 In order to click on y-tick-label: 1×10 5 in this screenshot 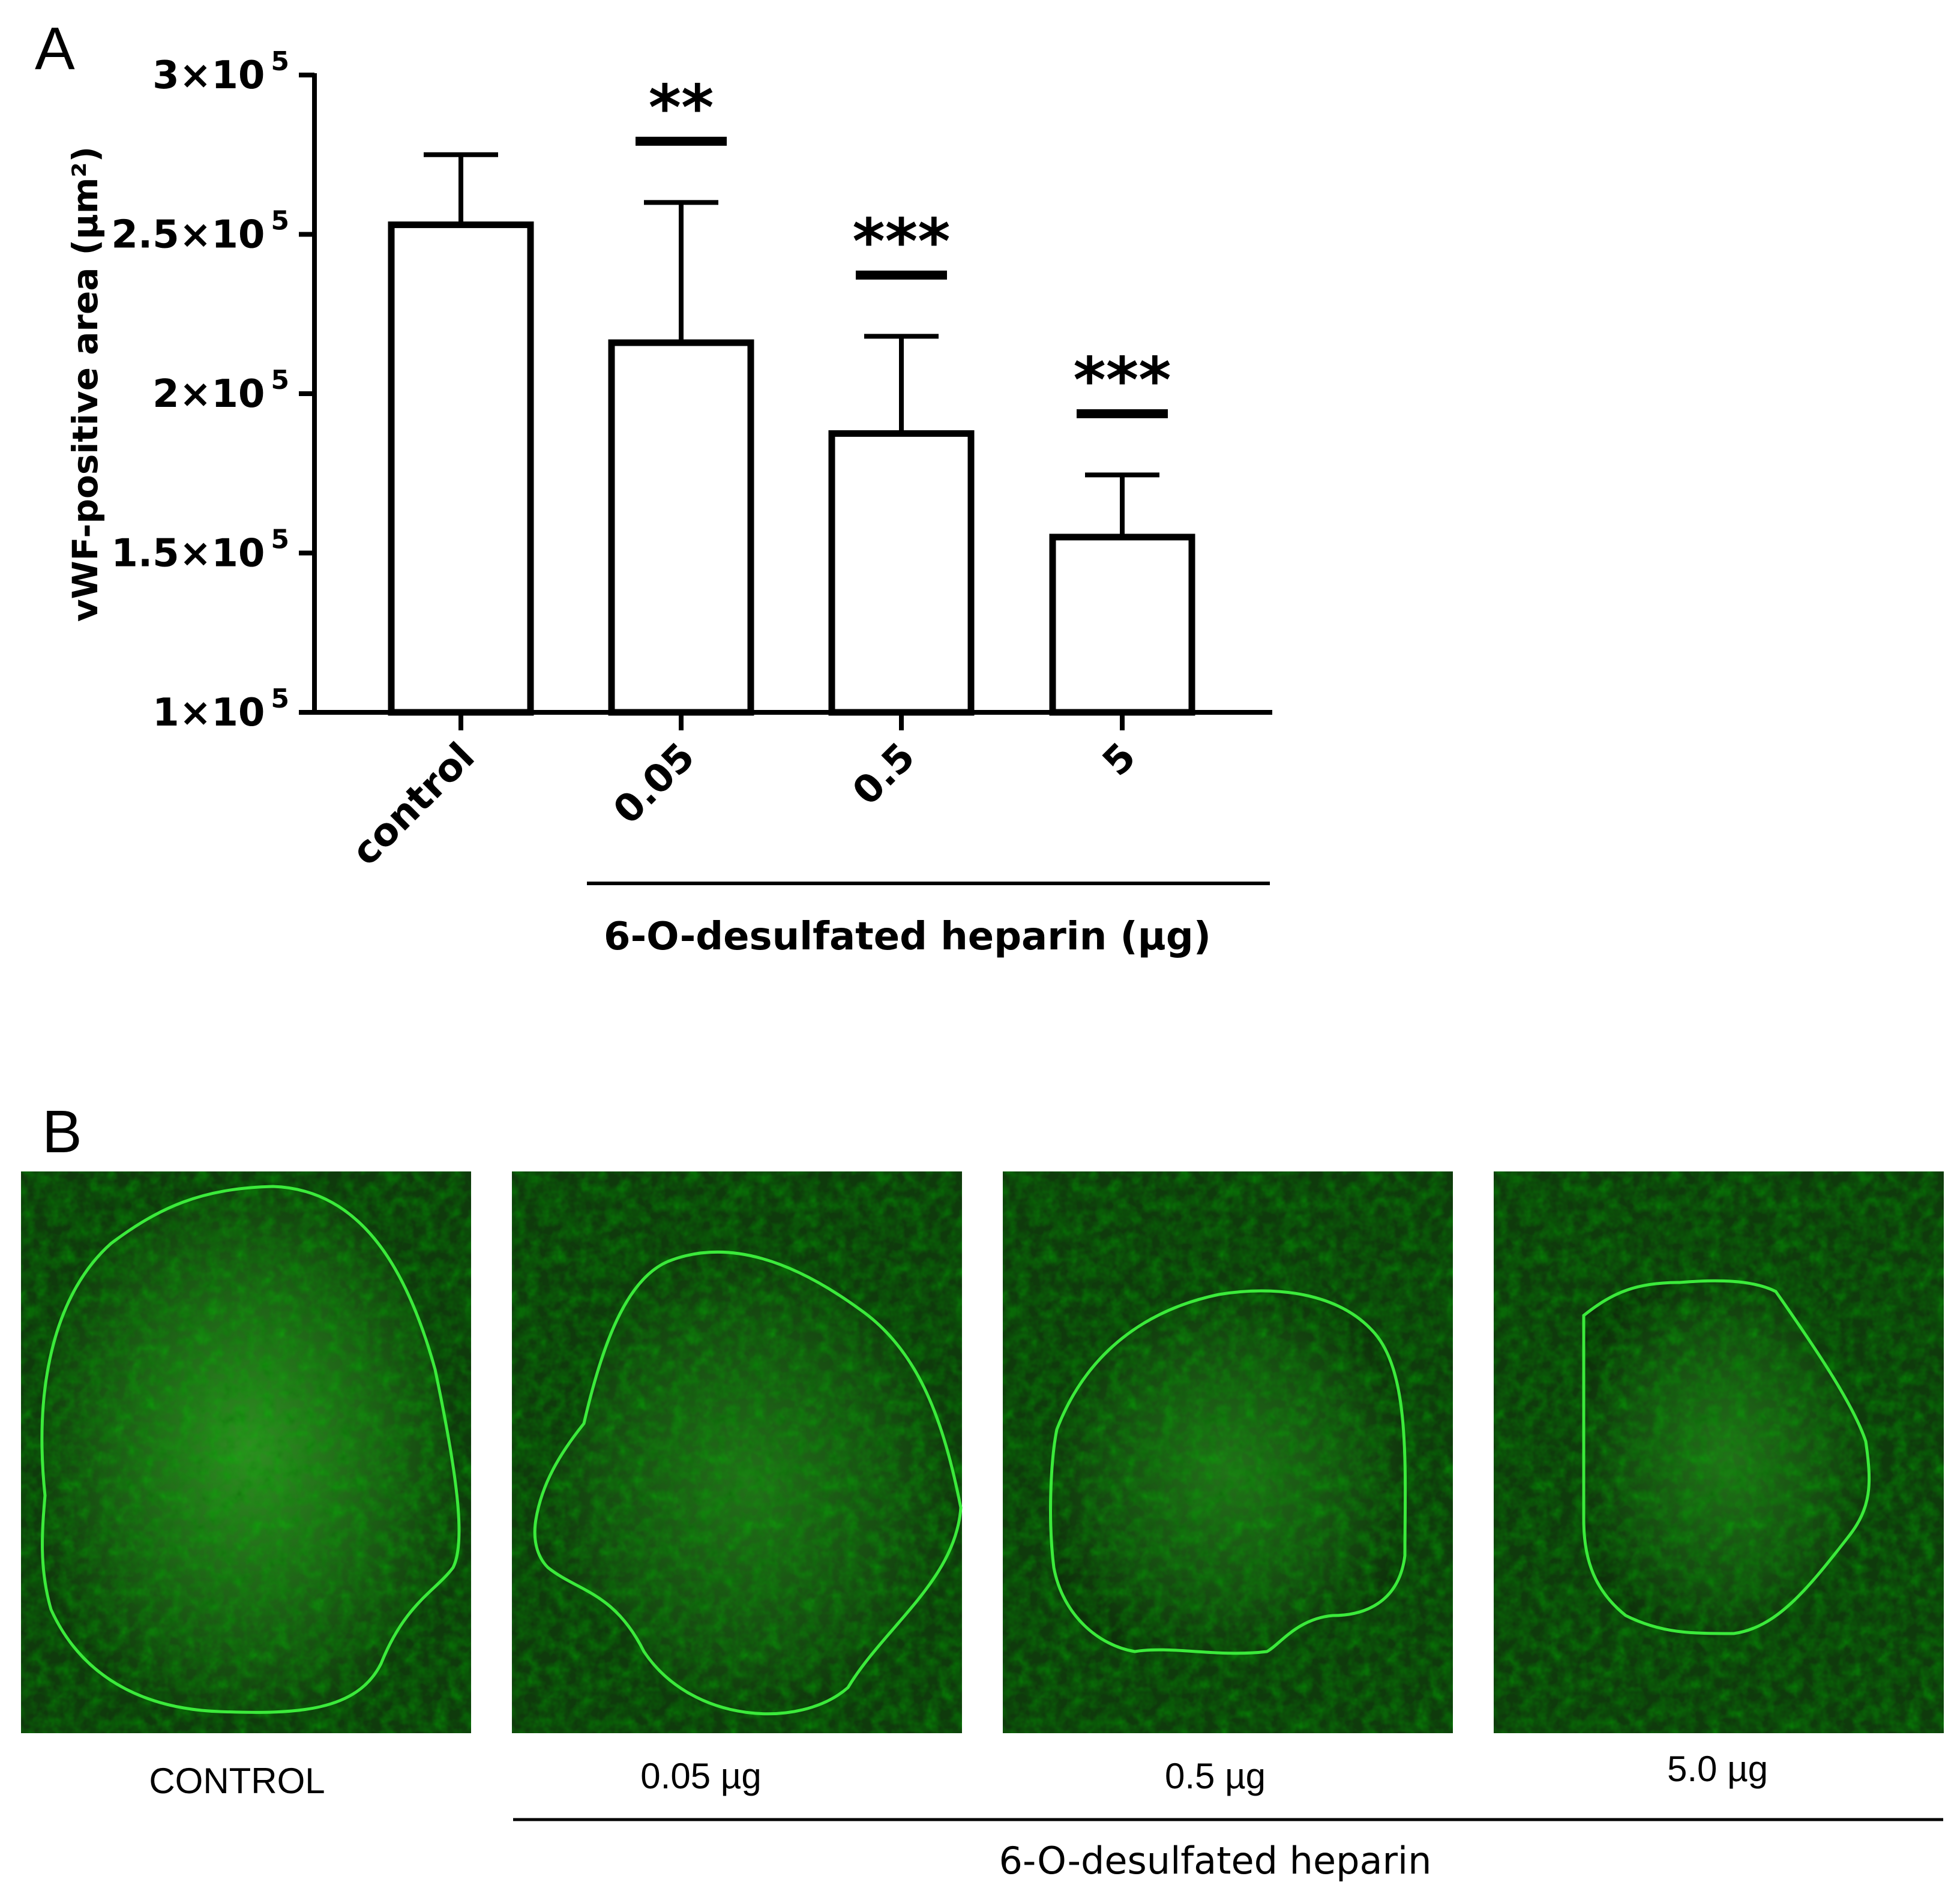, I will do `click(220, 709)`.